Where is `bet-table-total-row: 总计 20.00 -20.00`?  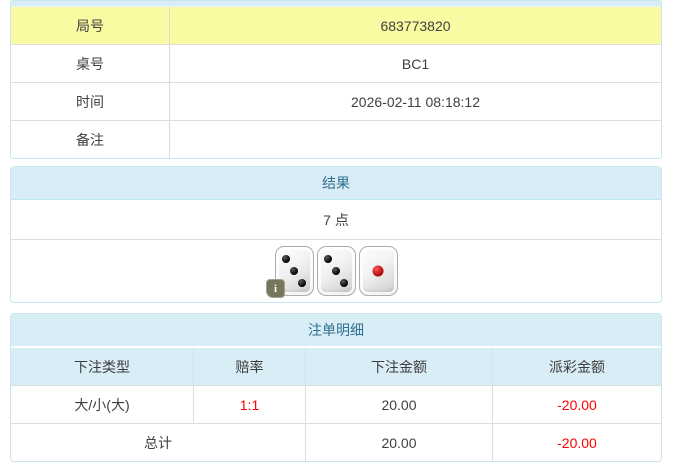
bet-table-total-row: 总计 20.00 -20.00 is located at coordinates (336, 442).